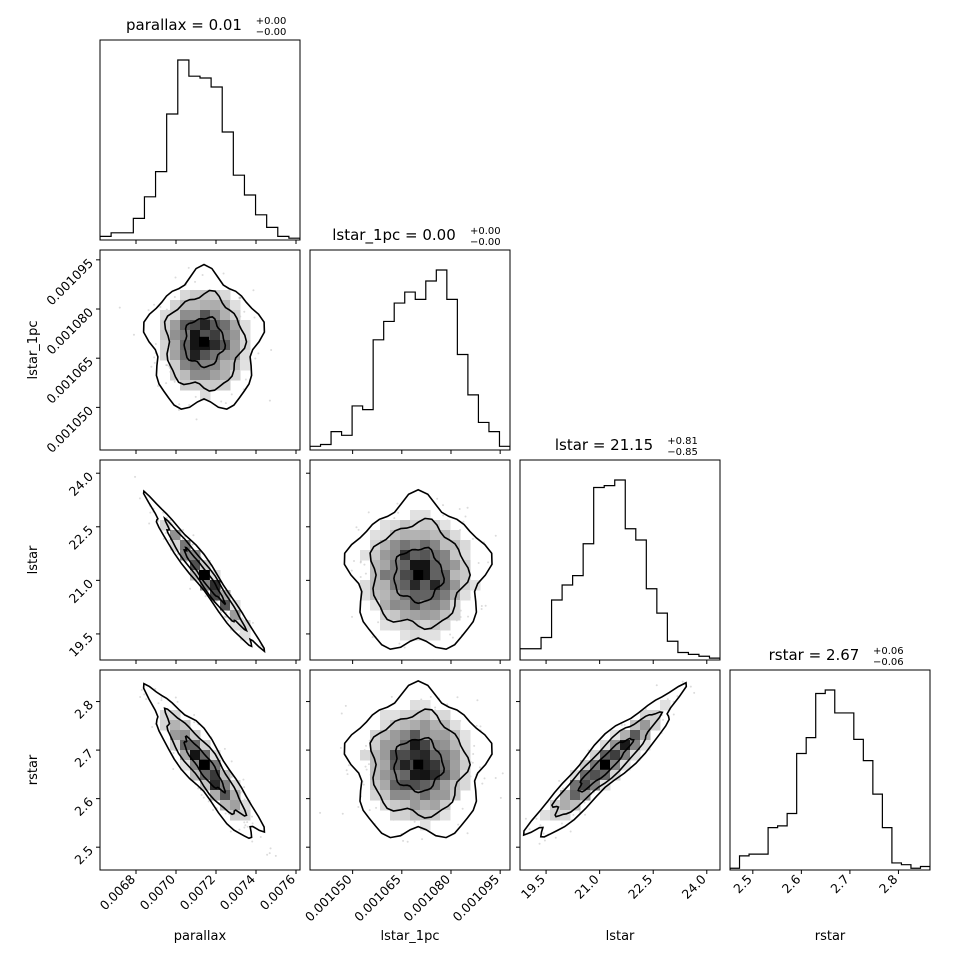 The width and height of the screenshot is (970, 970). What do you see at coordinates (836, 657) in the screenshot?
I see `panel-title: rstar = 2.67 +0.06−0.06` at bounding box center [836, 657].